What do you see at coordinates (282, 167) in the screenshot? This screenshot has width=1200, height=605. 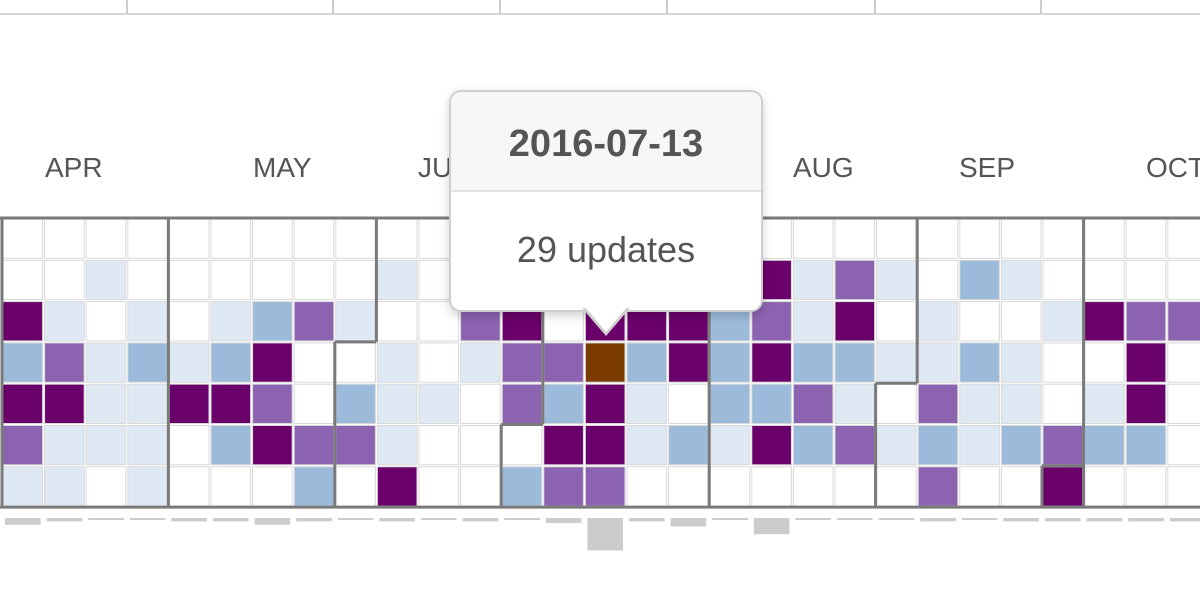 I see `month-label-may: MAY` at bounding box center [282, 167].